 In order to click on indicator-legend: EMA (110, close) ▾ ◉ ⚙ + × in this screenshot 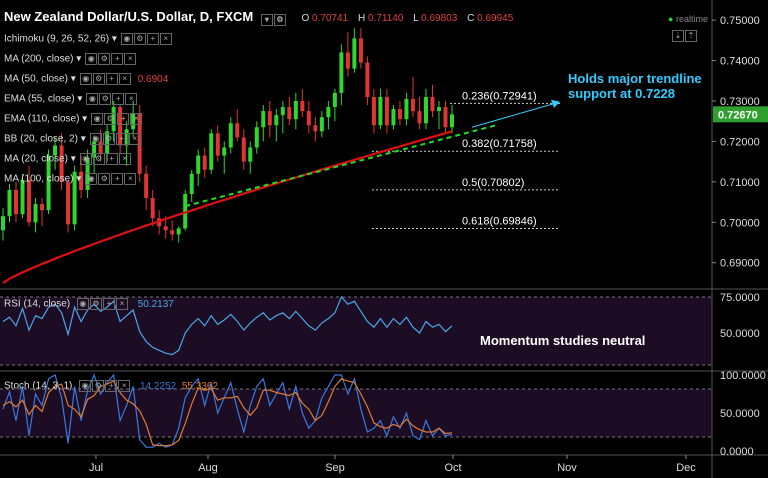, I will do `click(73, 119)`.